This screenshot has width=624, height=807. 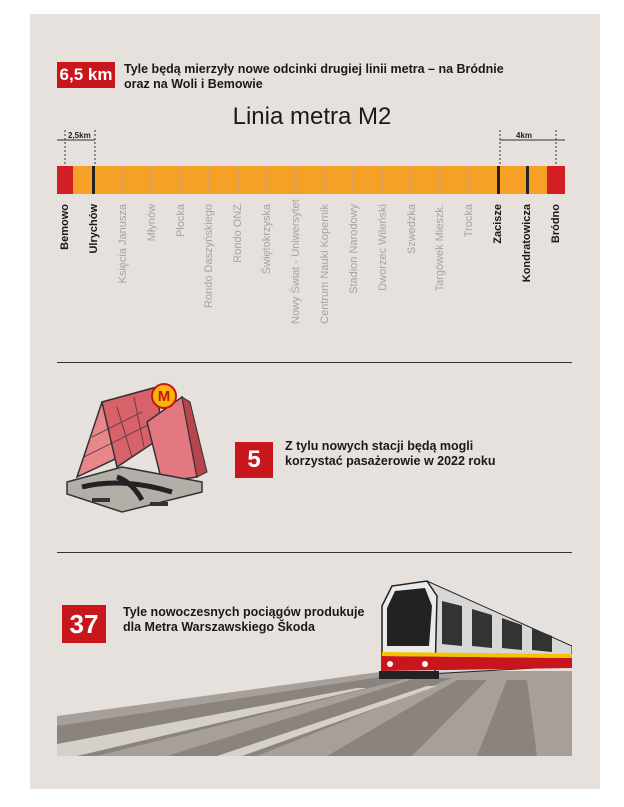 I want to click on map-title: Linia metra M2, so click(x=312, y=116).